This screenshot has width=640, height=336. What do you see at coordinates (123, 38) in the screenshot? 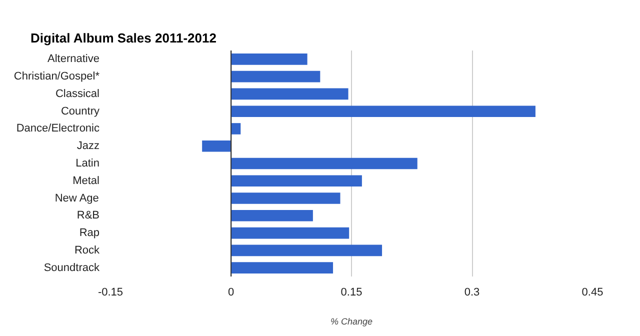
I see `chart-title: Digital Album Sales 2011-2012` at bounding box center [123, 38].